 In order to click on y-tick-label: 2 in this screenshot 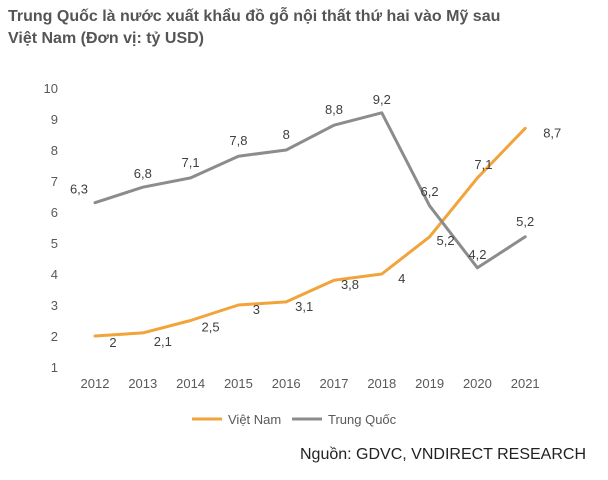, I will do `click(54, 336)`.